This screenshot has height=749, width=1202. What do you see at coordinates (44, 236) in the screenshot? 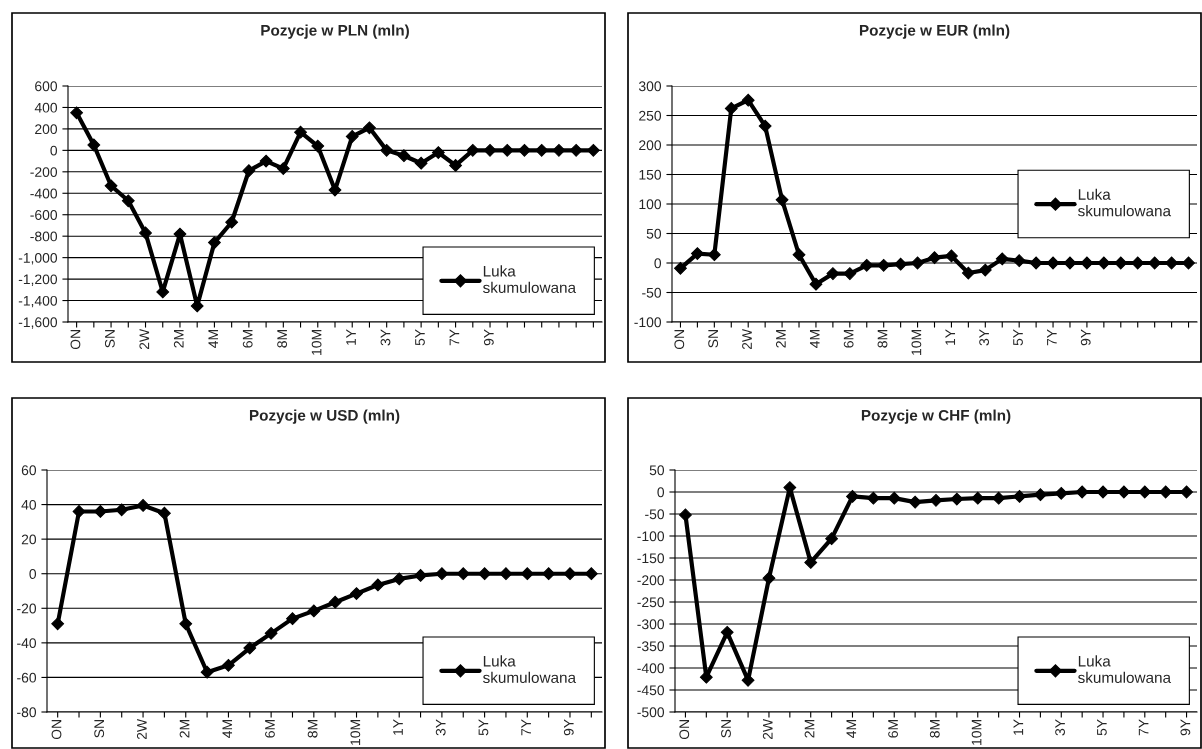
I see `y-tick-label: -800` at bounding box center [44, 236].